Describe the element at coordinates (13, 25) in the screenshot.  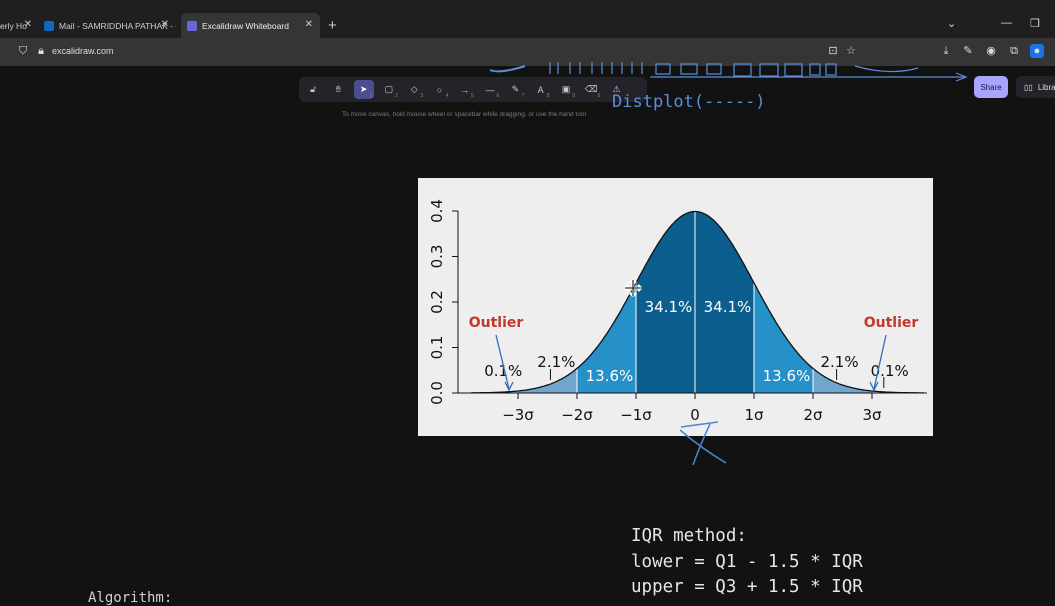
I see `tab-label: erly Ho` at that location.